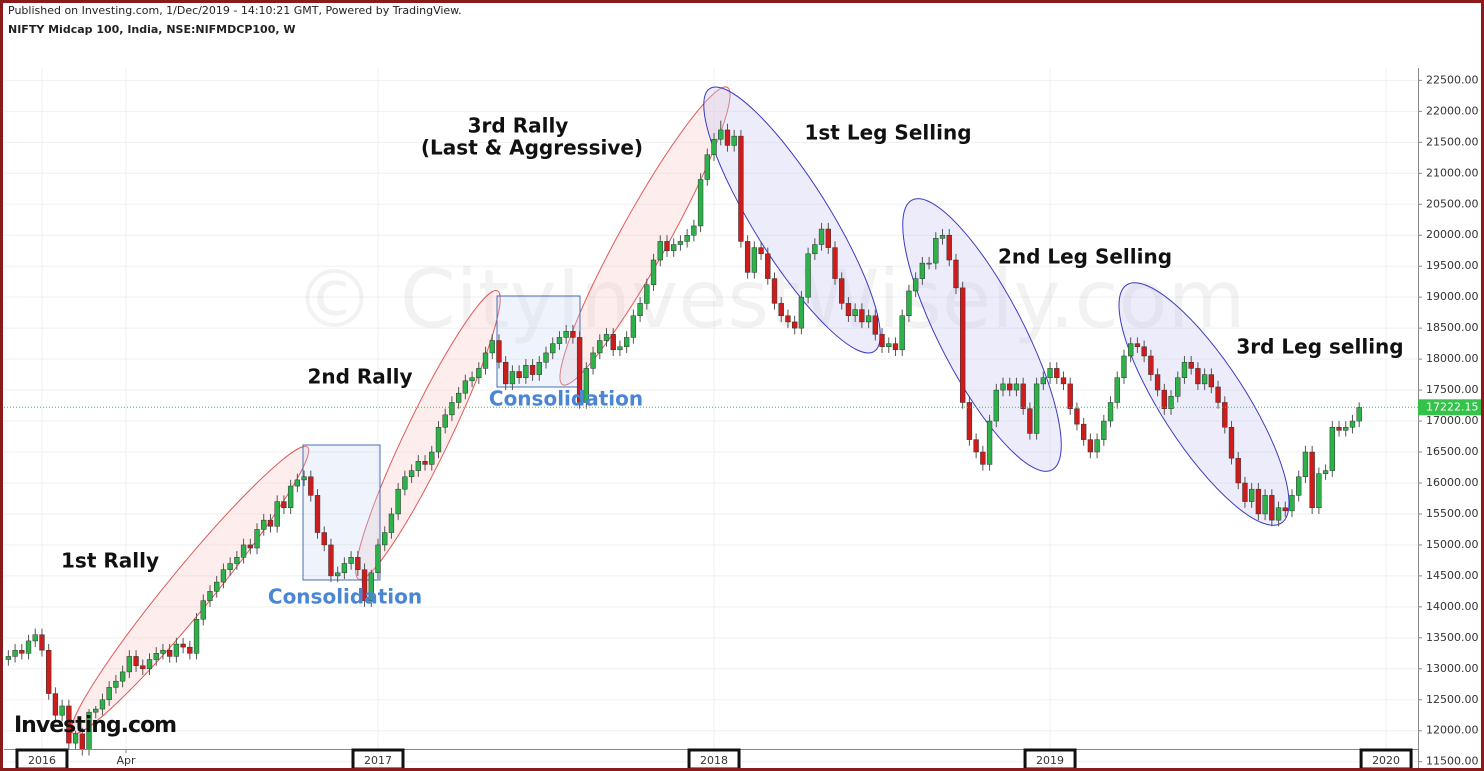  Describe the element at coordinates (1452, 406) in the screenshot. I see `last-price-label: 17222.15` at that location.